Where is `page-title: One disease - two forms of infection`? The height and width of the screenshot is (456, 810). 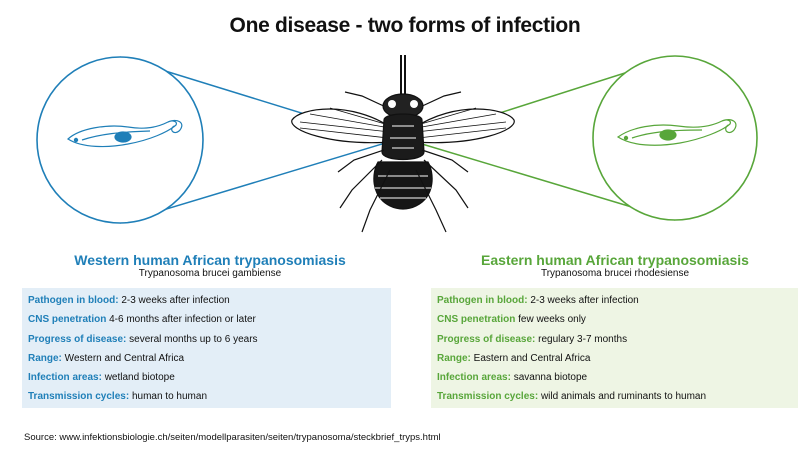 page-title: One disease - two forms of infection is located at coordinates (405, 25).